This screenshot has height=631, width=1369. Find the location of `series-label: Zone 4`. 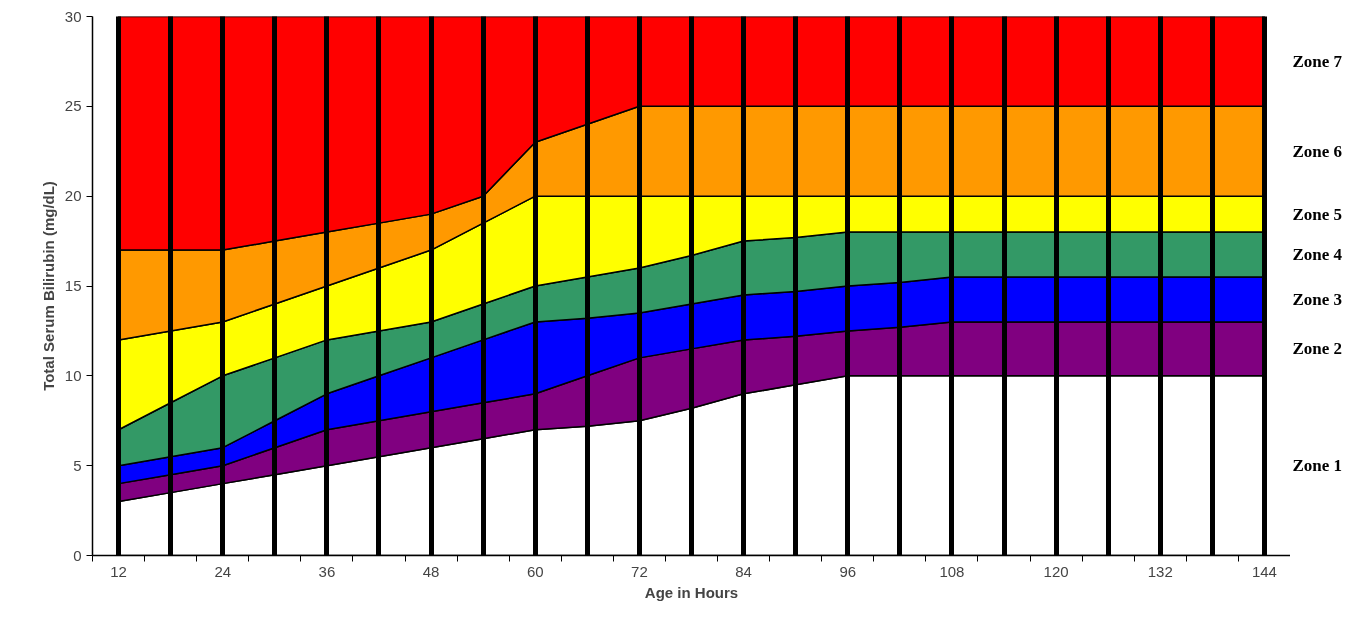

series-label: Zone 4 is located at coordinates (1317, 255).